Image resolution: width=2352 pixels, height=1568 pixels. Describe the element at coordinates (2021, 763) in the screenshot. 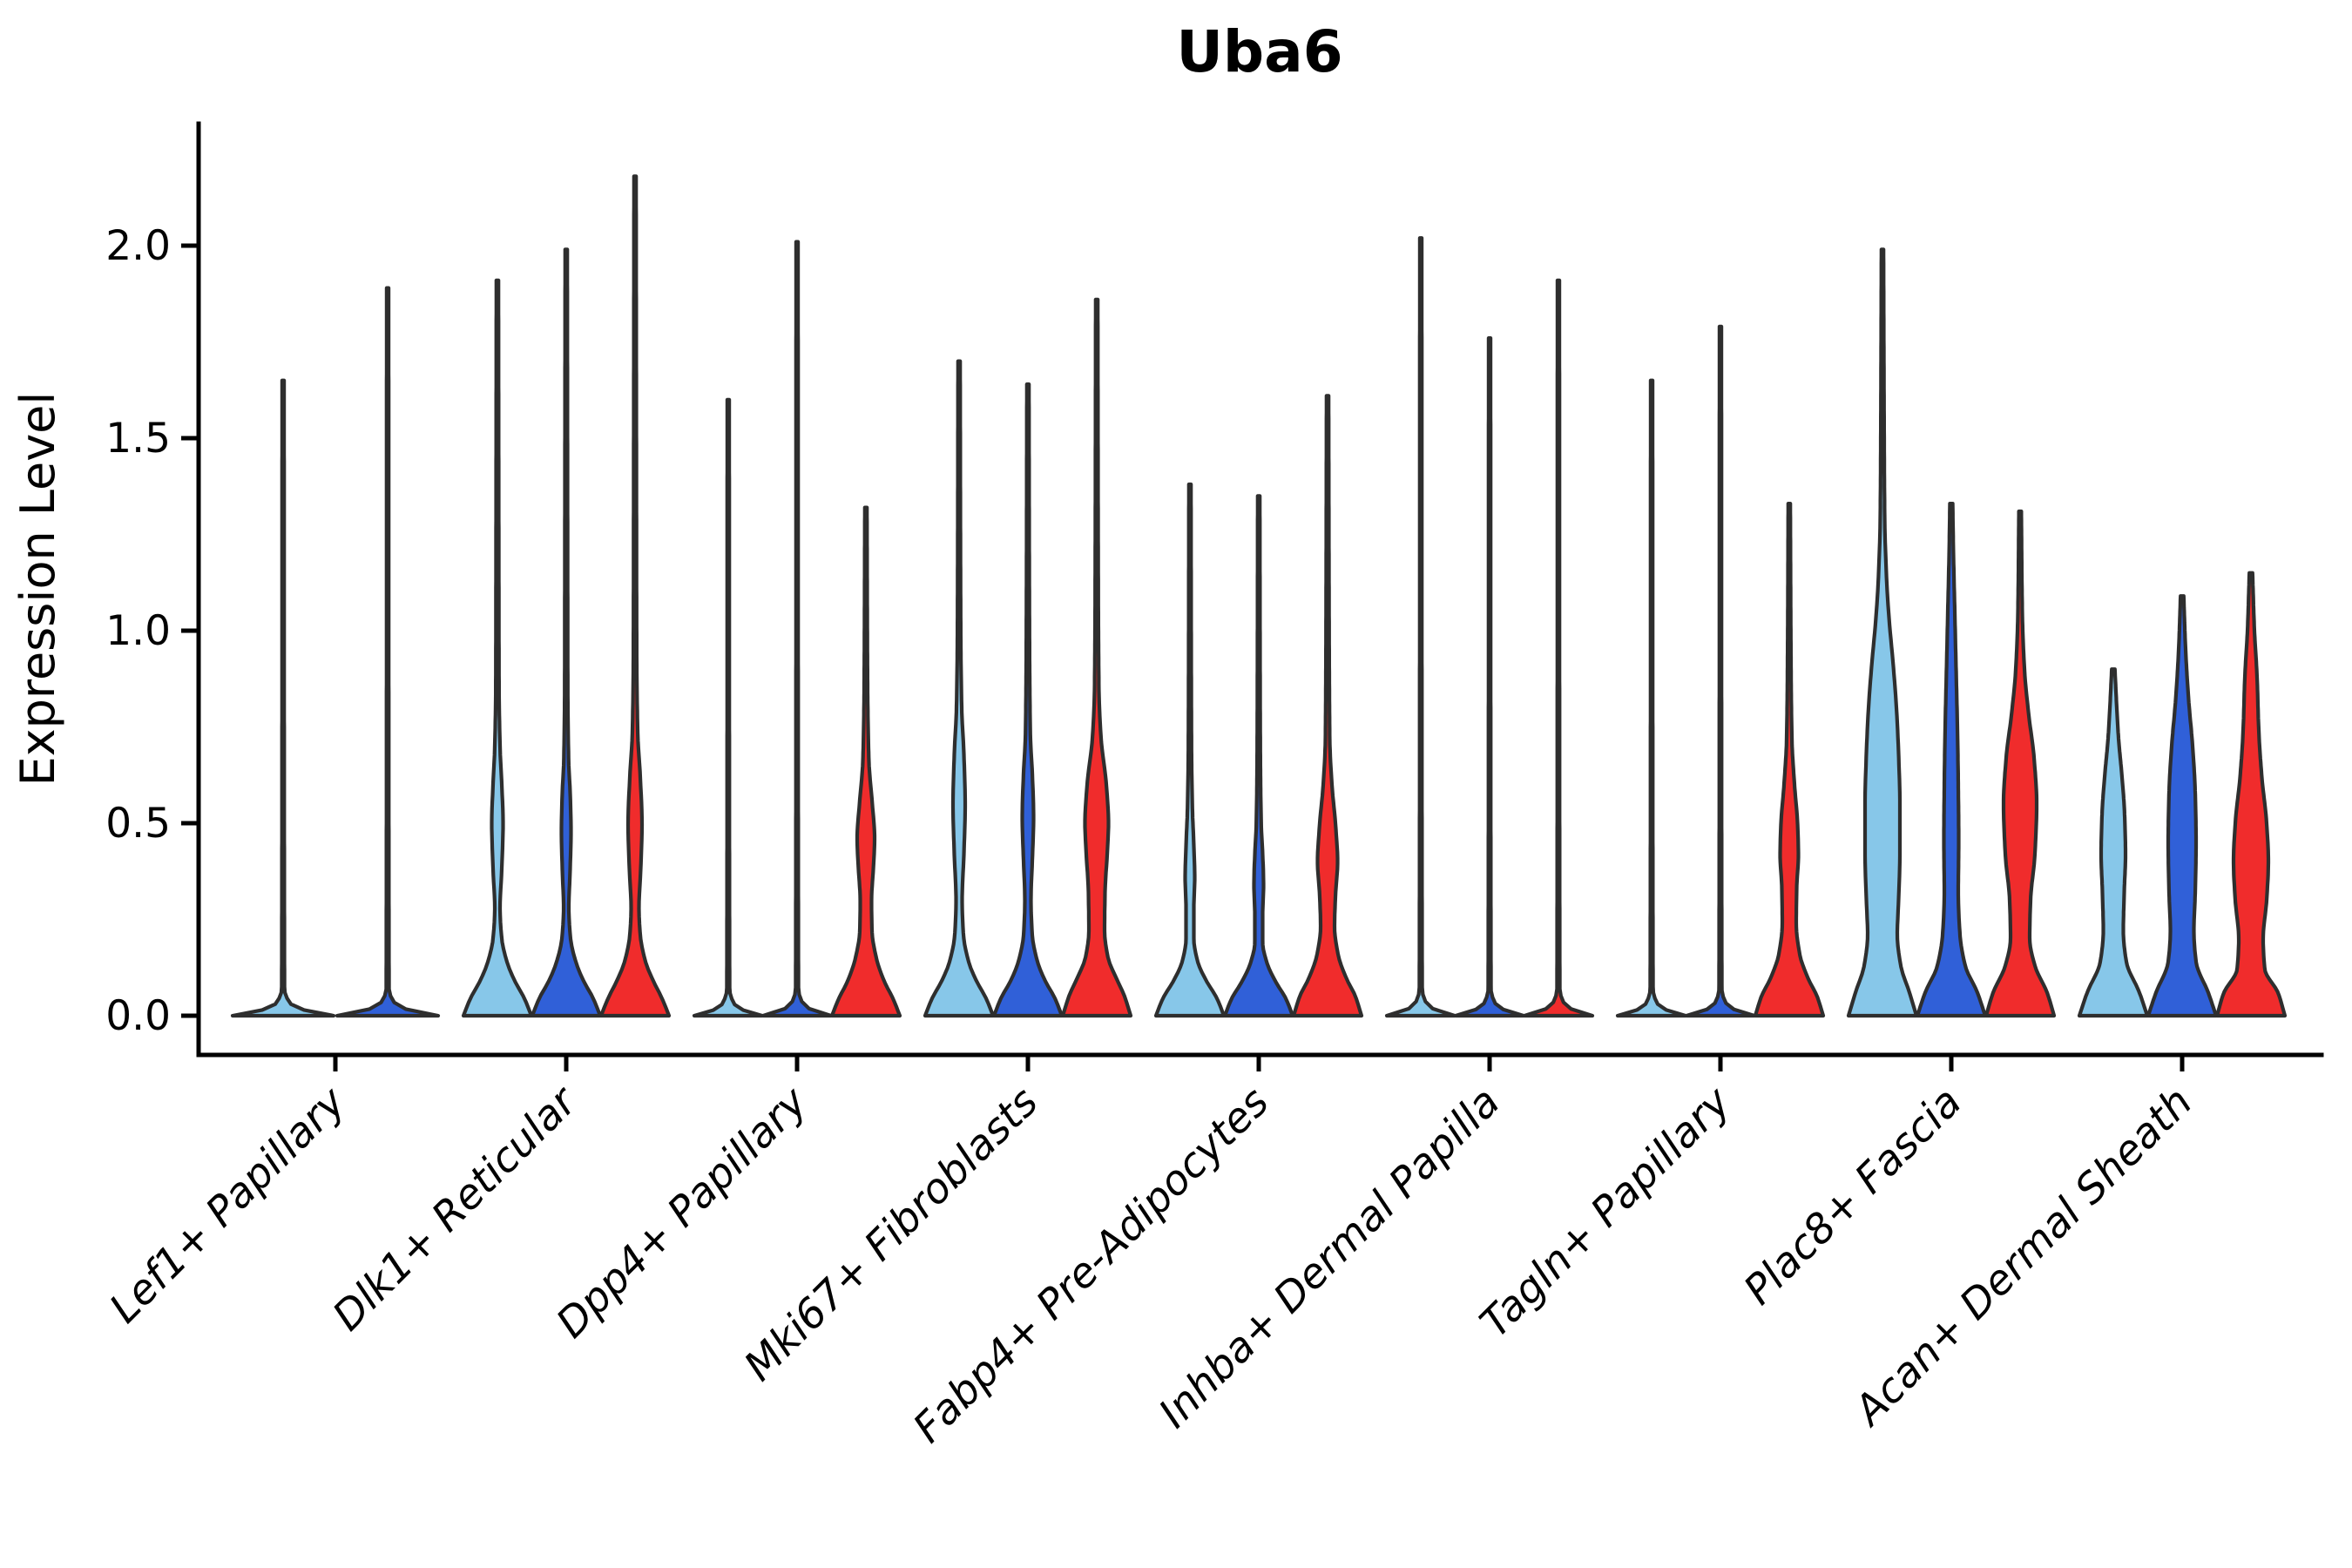

I see `violin-plac8-fascia-red` at that location.